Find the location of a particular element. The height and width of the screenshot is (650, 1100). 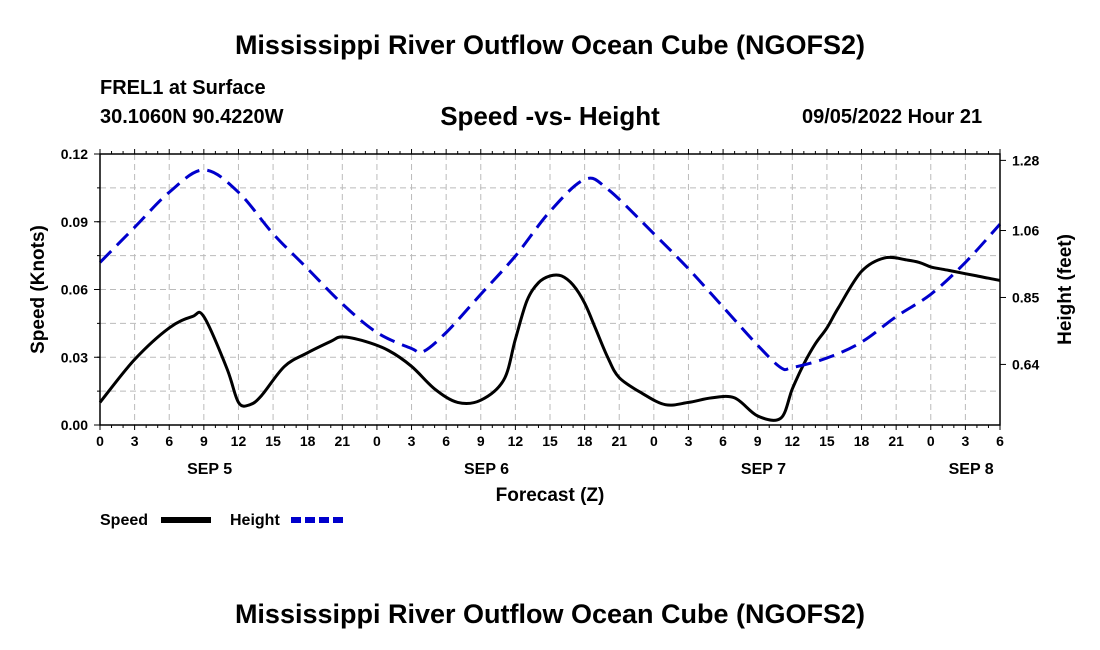

station-coordinates: 30.1060N 90.4220W is located at coordinates (192, 117).